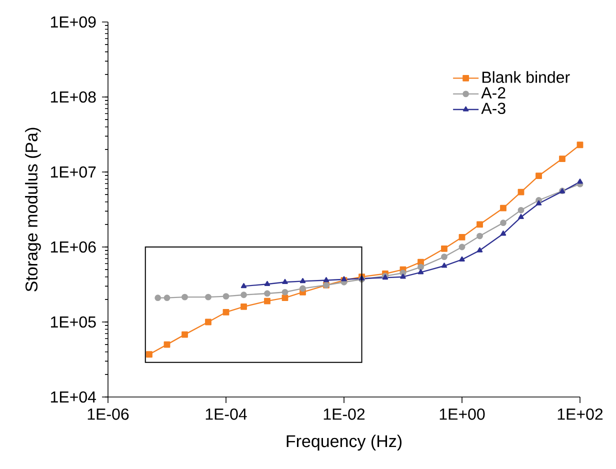 The width and height of the screenshot is (616, 469). What do you see at coordinates (493, 92) in the screenshot?
I see `legend-label: A-2` at bounding box center [493, 92].